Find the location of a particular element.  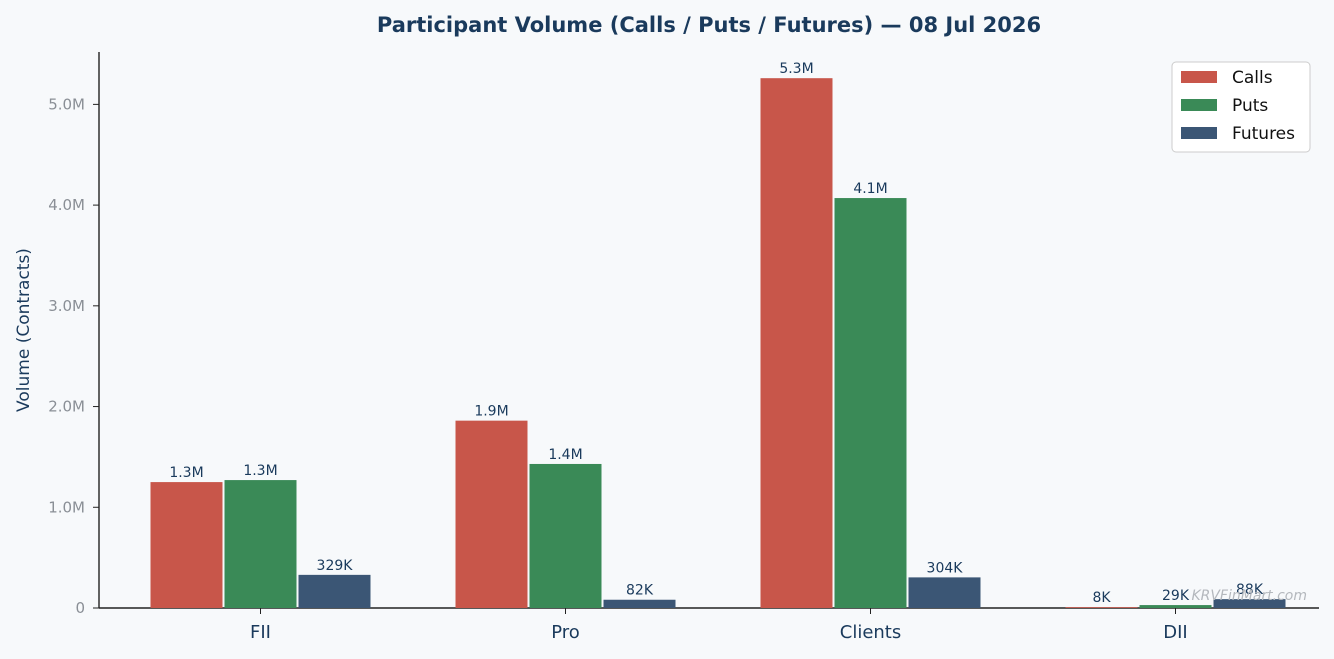

bar-puts-fii is located at coordinates (260, 544).